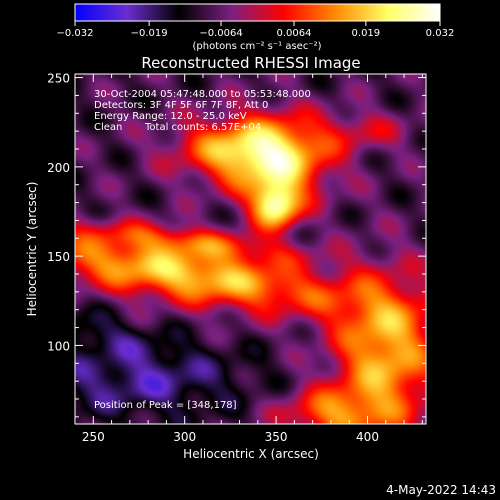  I want to click on colorbar-tick-label: −0.019, so click(149, 33).